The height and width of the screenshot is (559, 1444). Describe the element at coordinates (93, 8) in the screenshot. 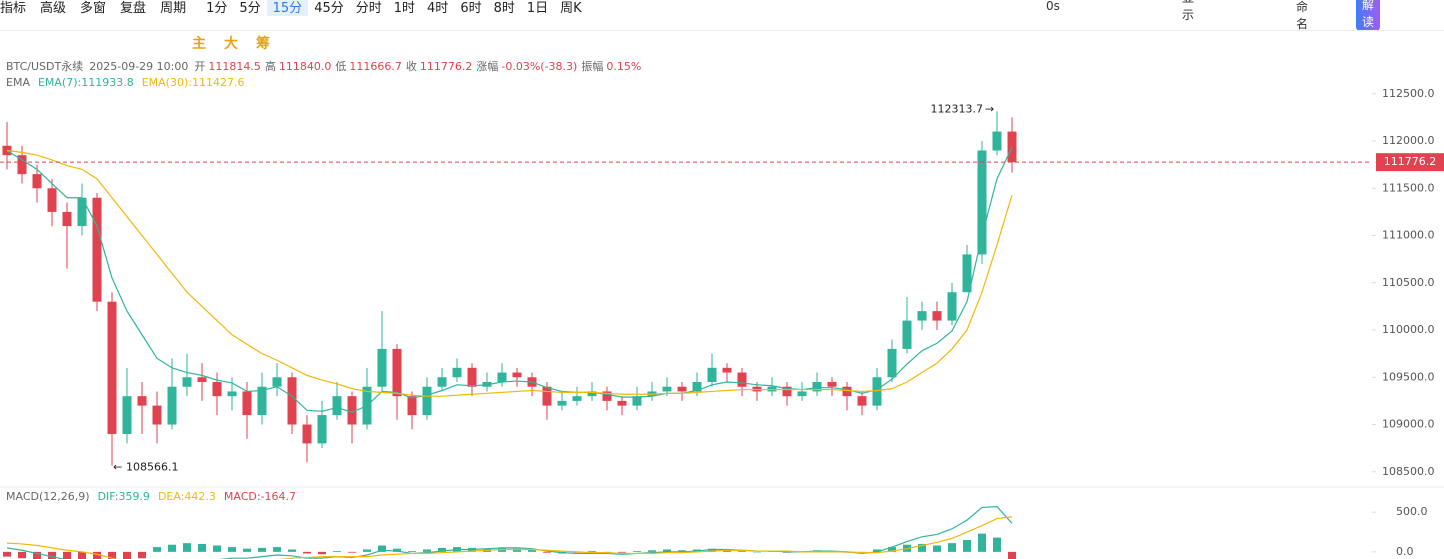

I see `toolbar-button: 多窗` at that location.